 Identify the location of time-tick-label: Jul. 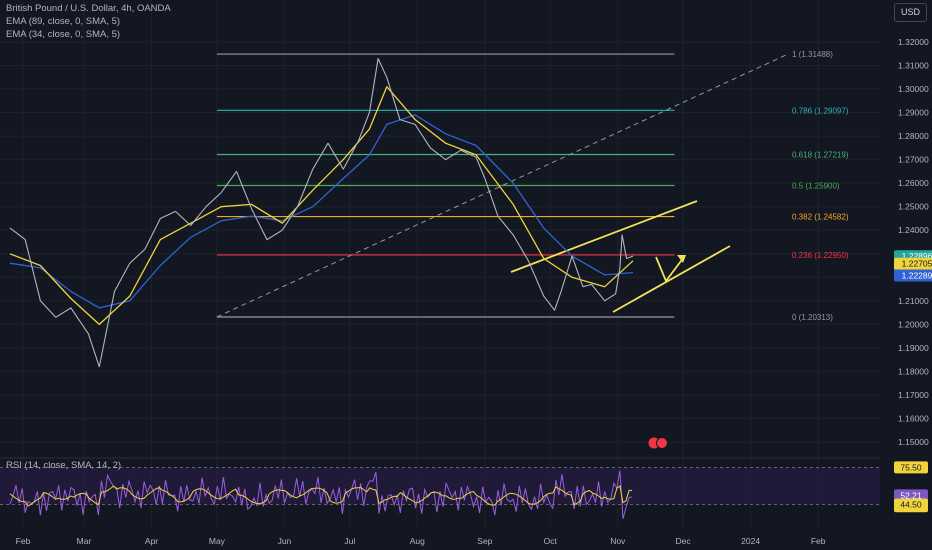
(349, 541).